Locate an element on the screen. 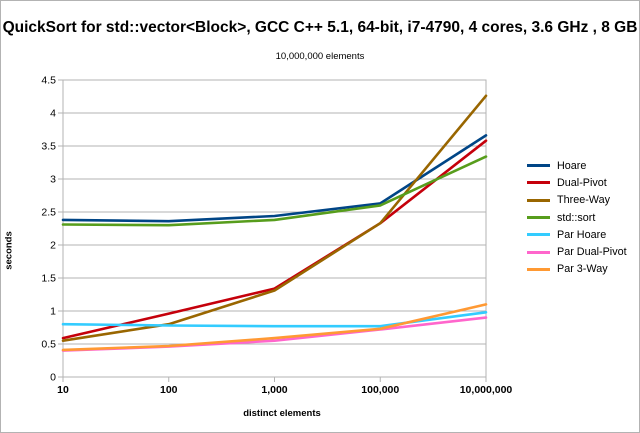  series-line-par-3-way is located at coordinates (274, 327).